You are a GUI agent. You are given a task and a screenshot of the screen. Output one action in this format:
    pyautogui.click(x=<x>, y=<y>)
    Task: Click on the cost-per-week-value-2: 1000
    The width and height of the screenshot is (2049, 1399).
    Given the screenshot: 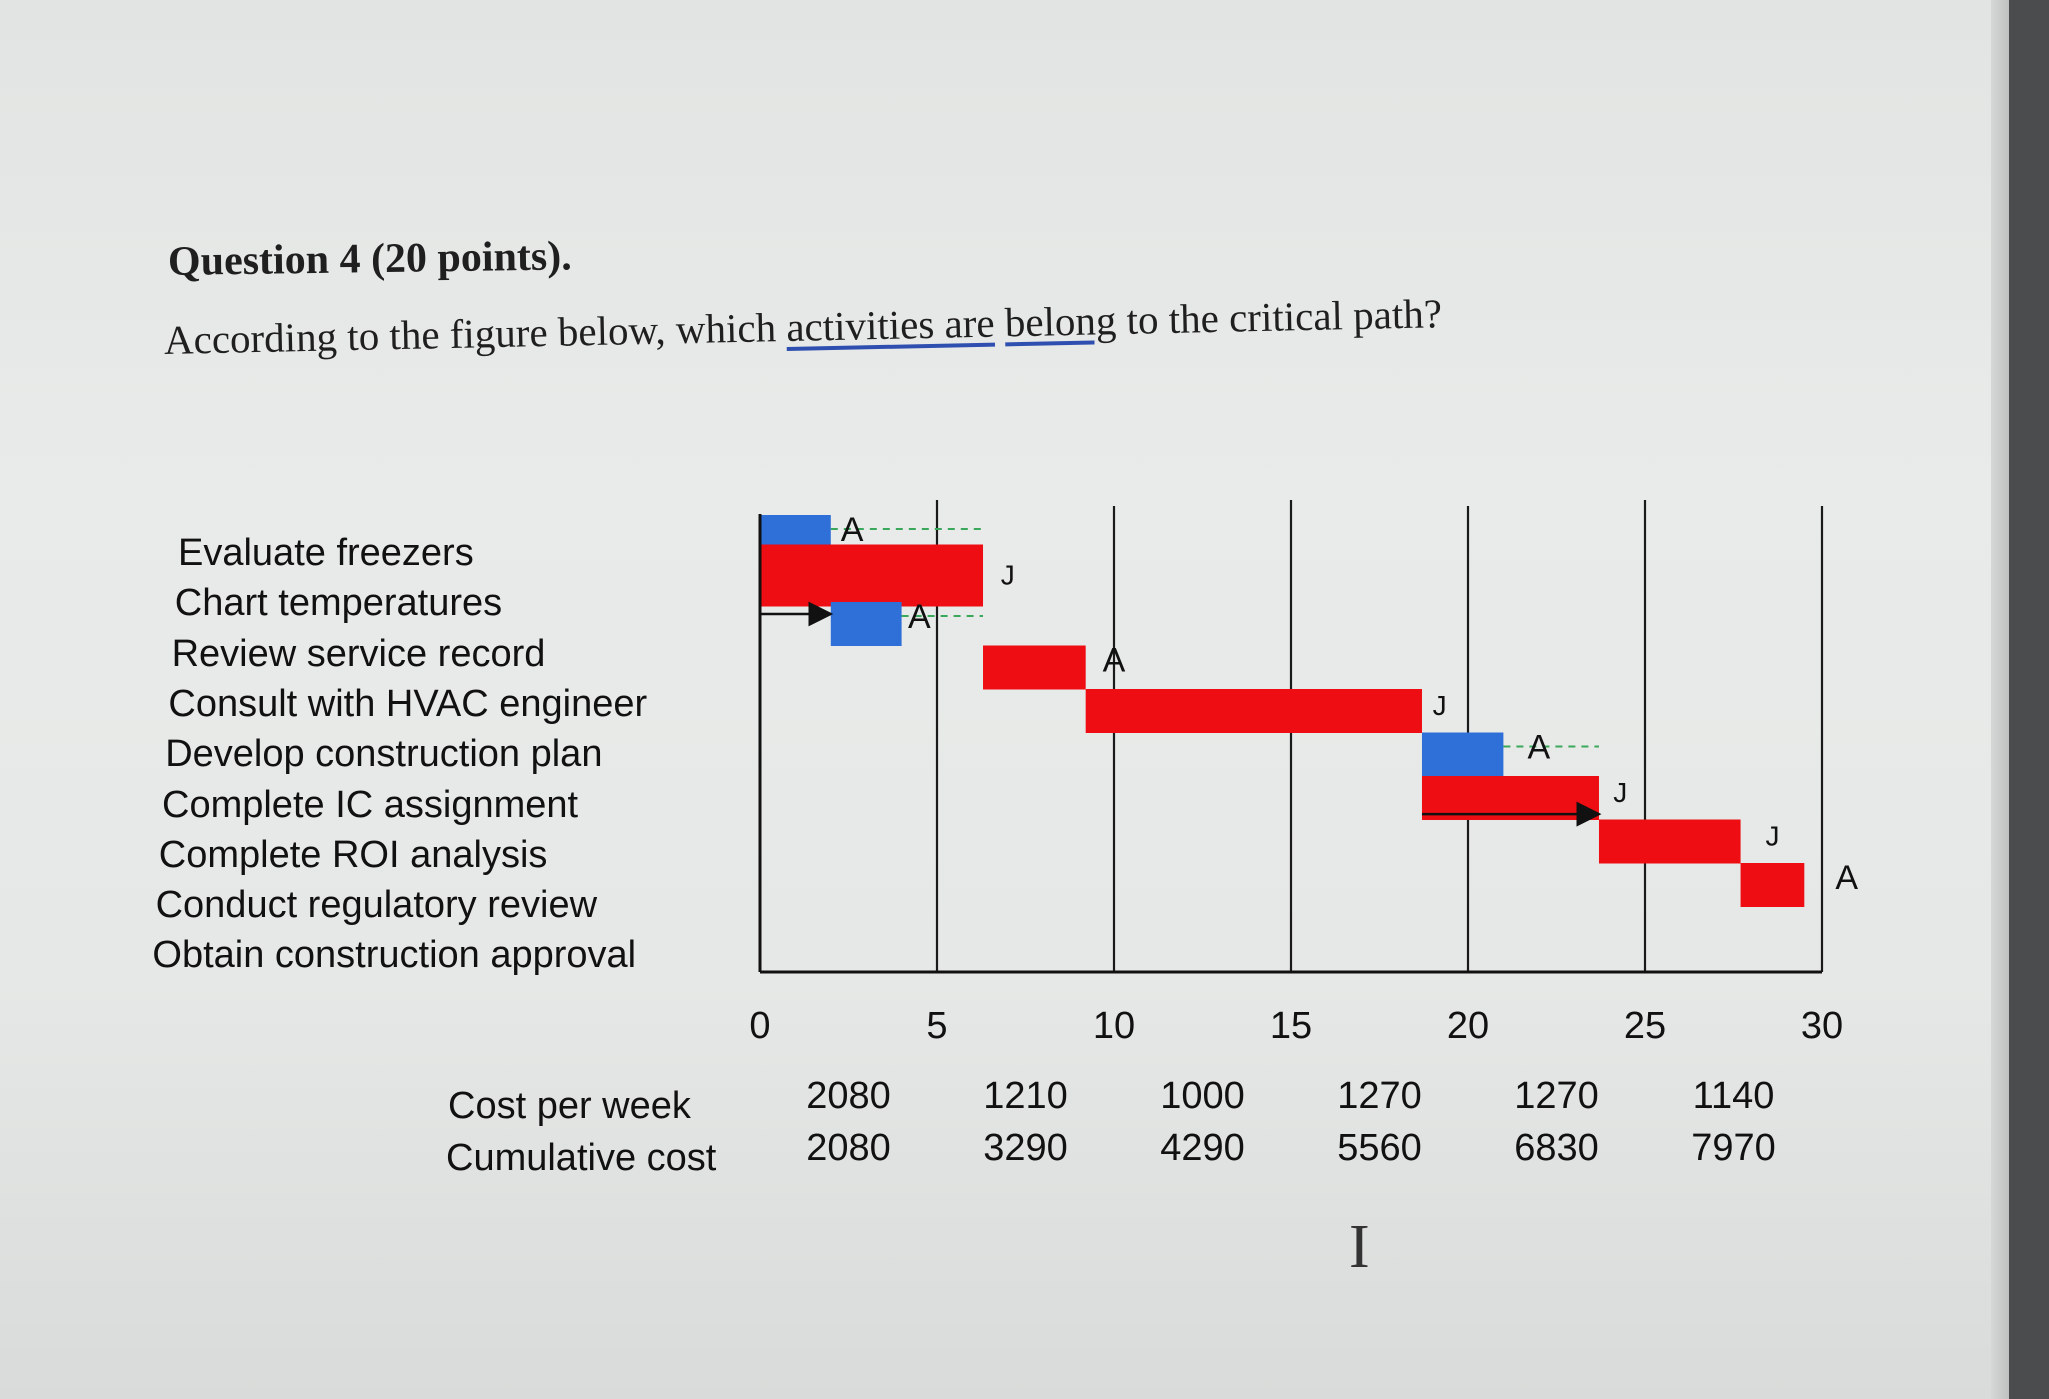 What is the action you would take?
    pyautogui.click(x=1202, y=1096)
    